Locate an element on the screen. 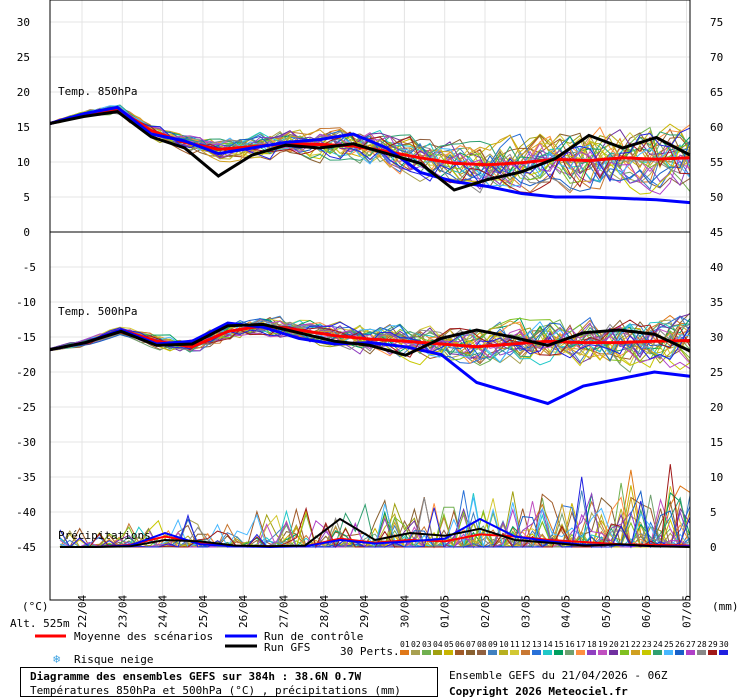 This screenshot has height=700, width=740. ensemble-run-info: Ensemble GEFS du 21/04/2026 - 06Z is located at coordinates (558, 675).